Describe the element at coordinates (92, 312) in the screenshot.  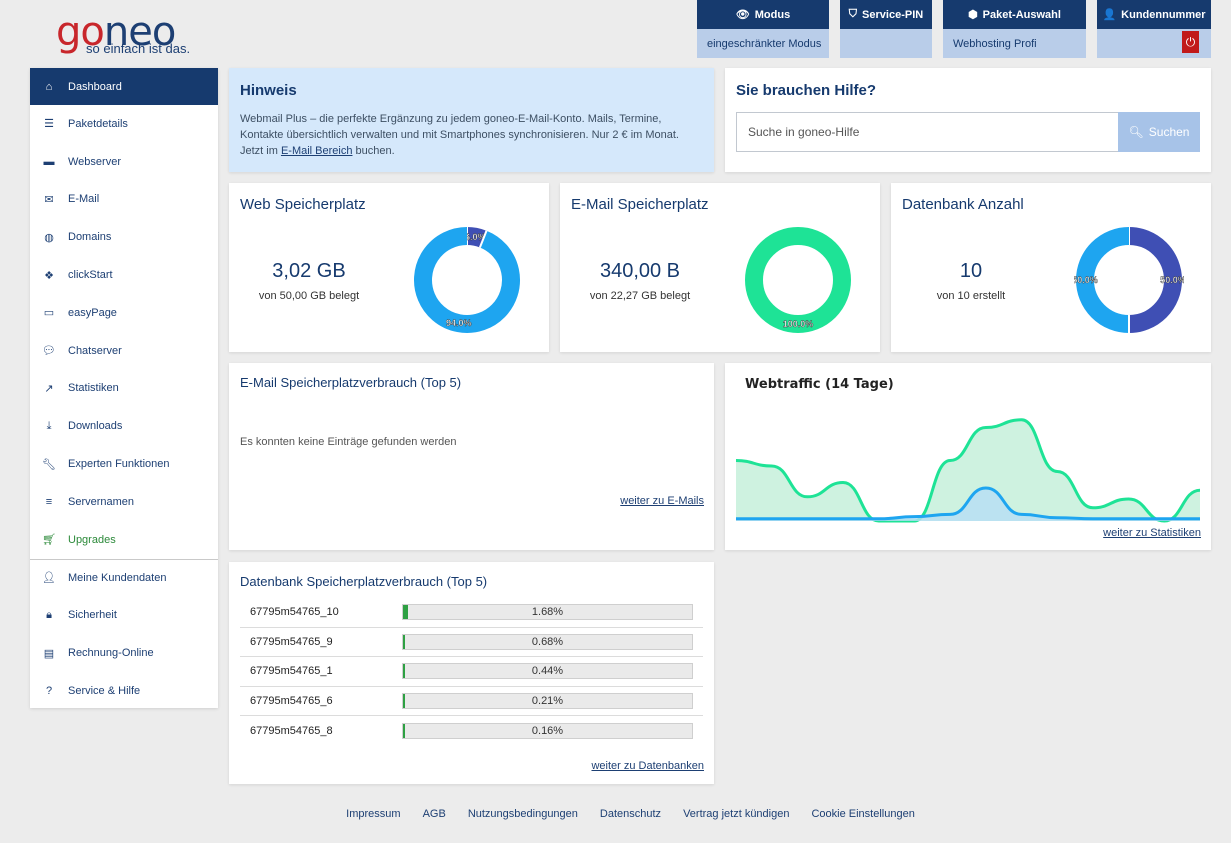
I see `sidebar-item-label: easyPage` at that location.